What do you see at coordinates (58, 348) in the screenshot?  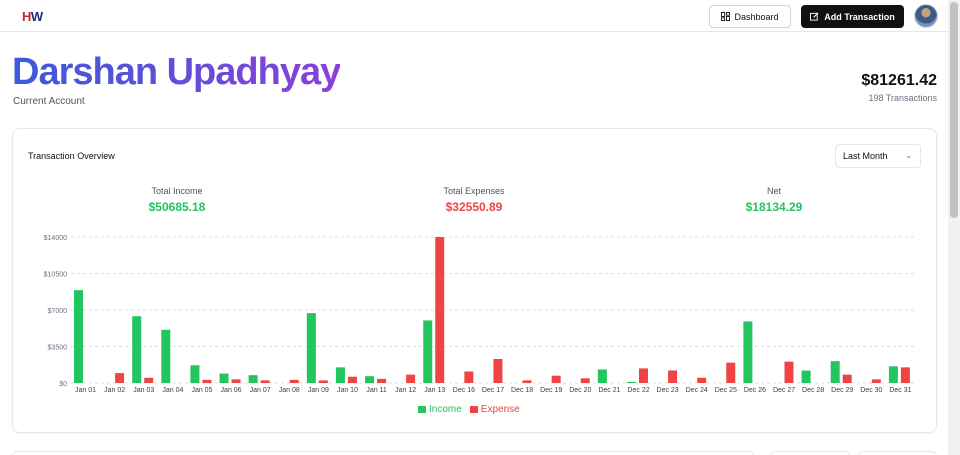 I see `y-tick-label: $3500` at bounding box center [58, 348].